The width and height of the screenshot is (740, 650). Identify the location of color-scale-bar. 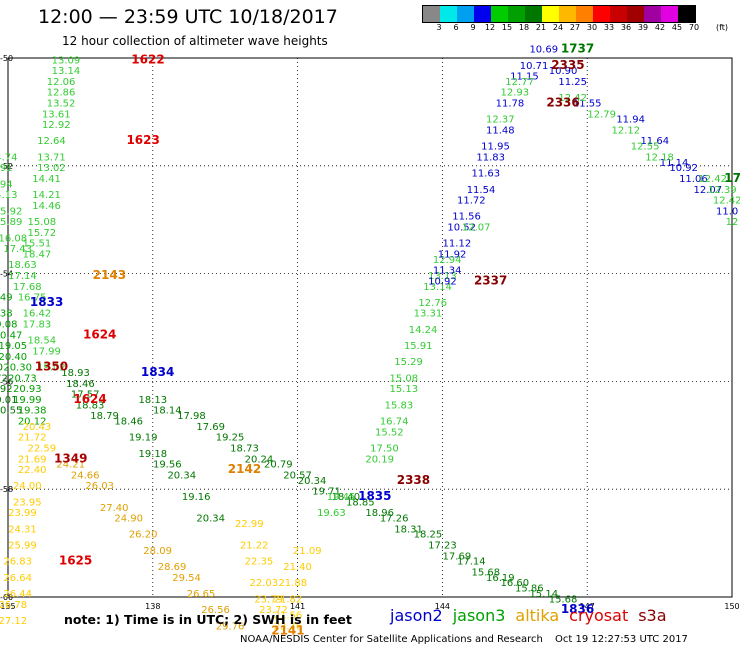
(559, 14).